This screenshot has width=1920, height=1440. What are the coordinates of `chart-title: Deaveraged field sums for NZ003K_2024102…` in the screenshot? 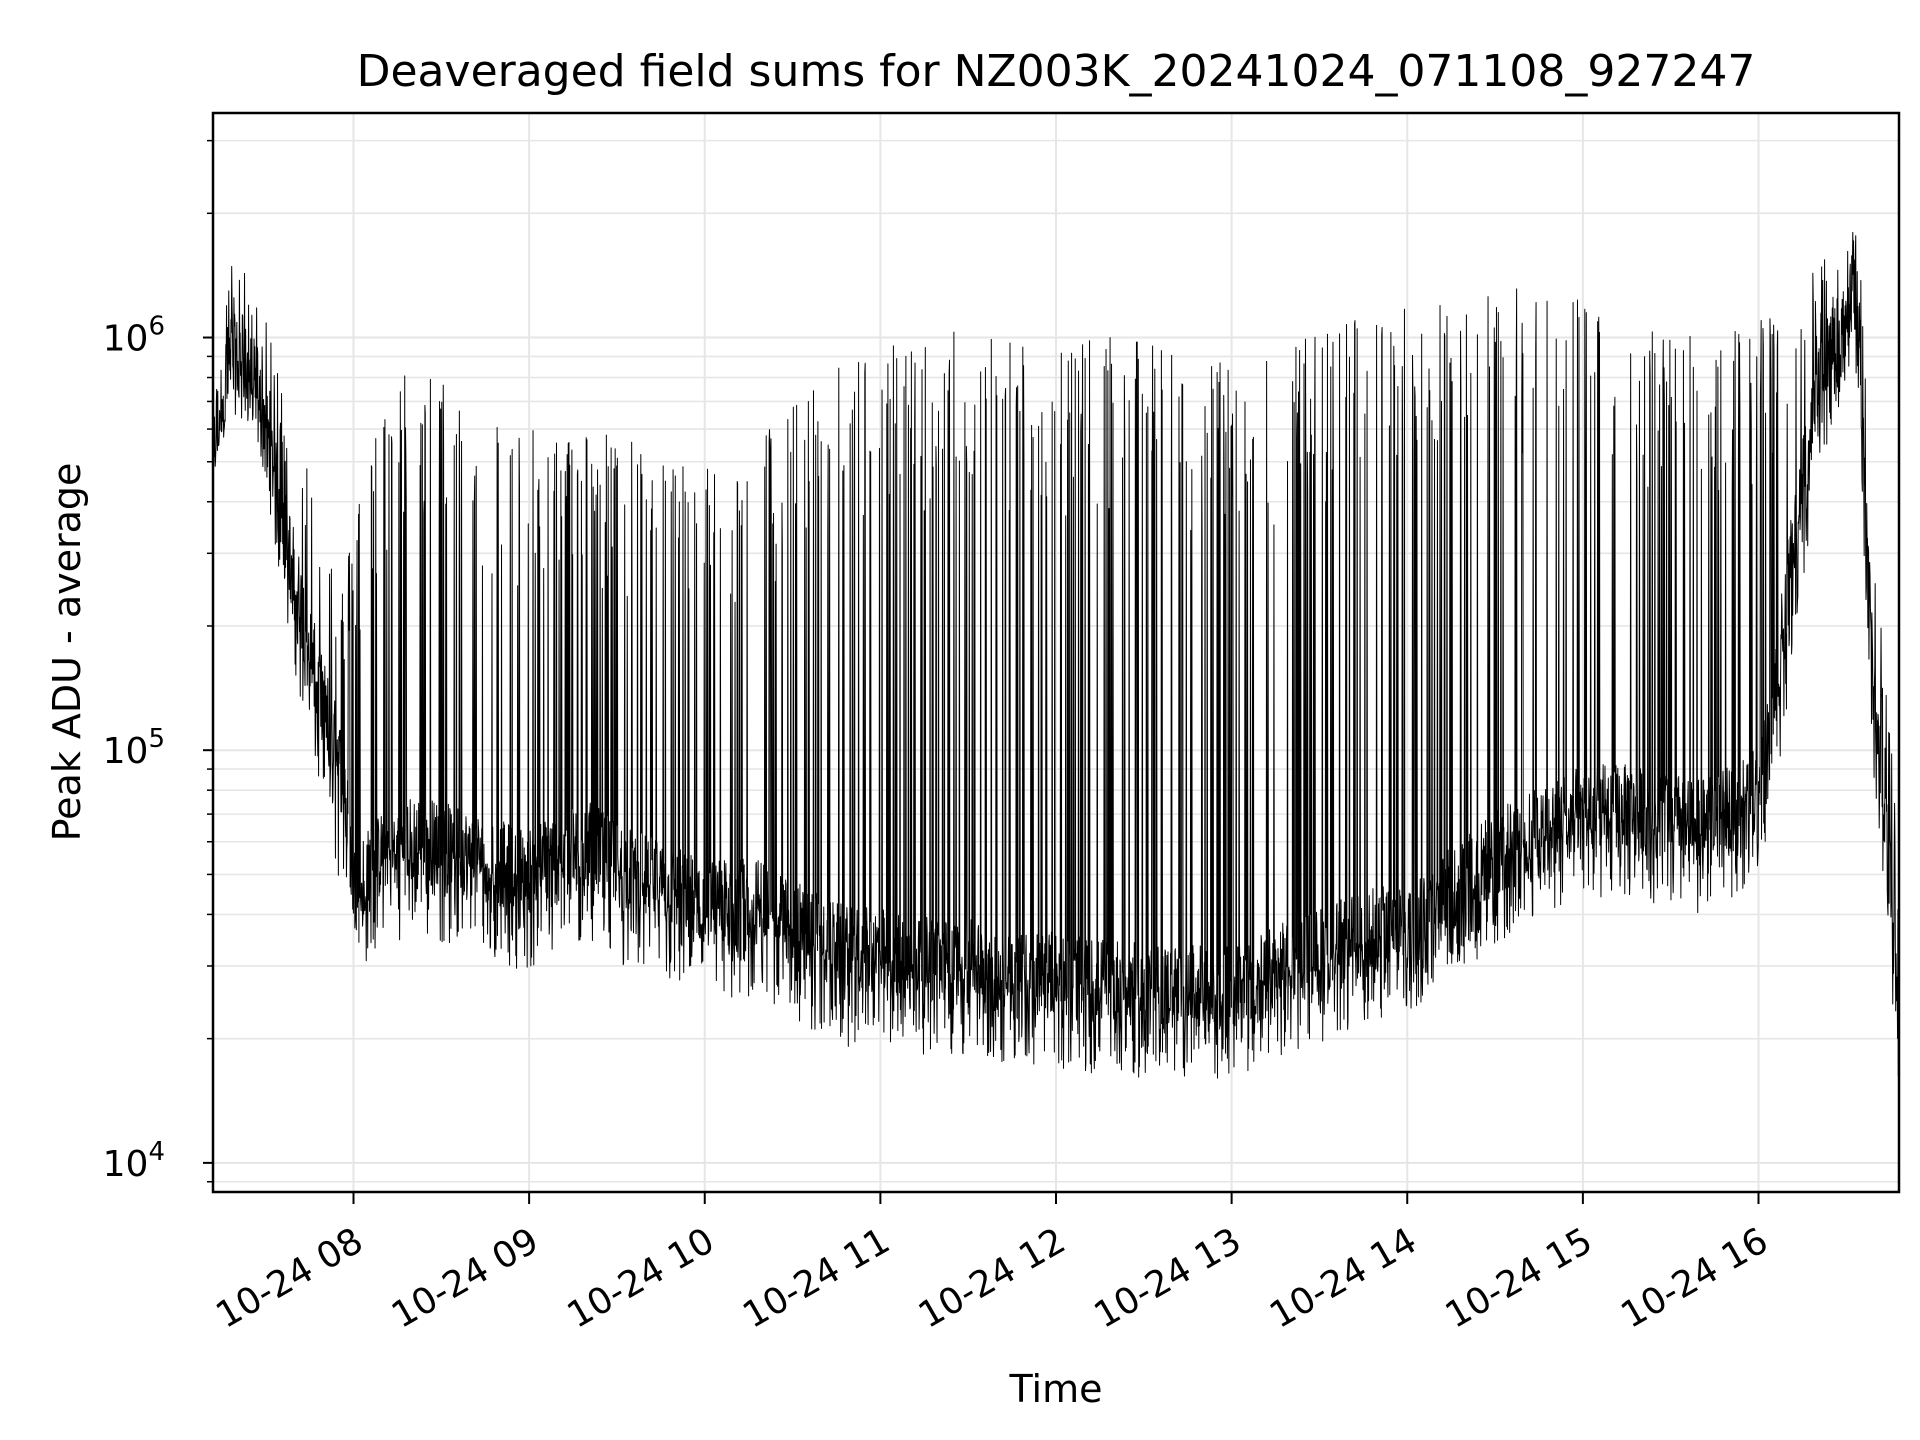 It's located at (1056, 71).